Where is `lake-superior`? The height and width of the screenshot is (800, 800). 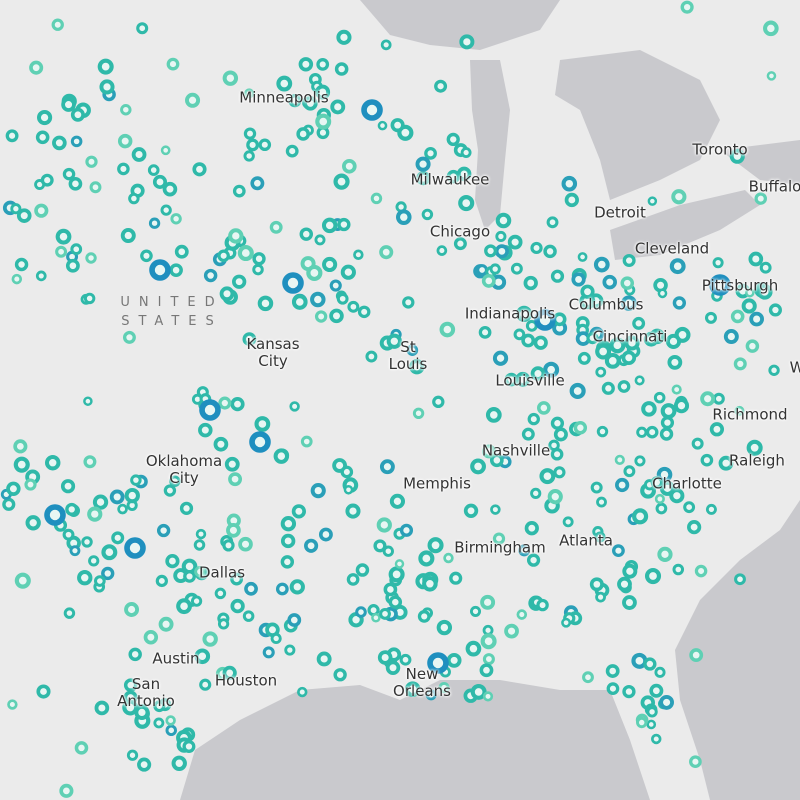 lake-superior is located at coordinates (460, 25).